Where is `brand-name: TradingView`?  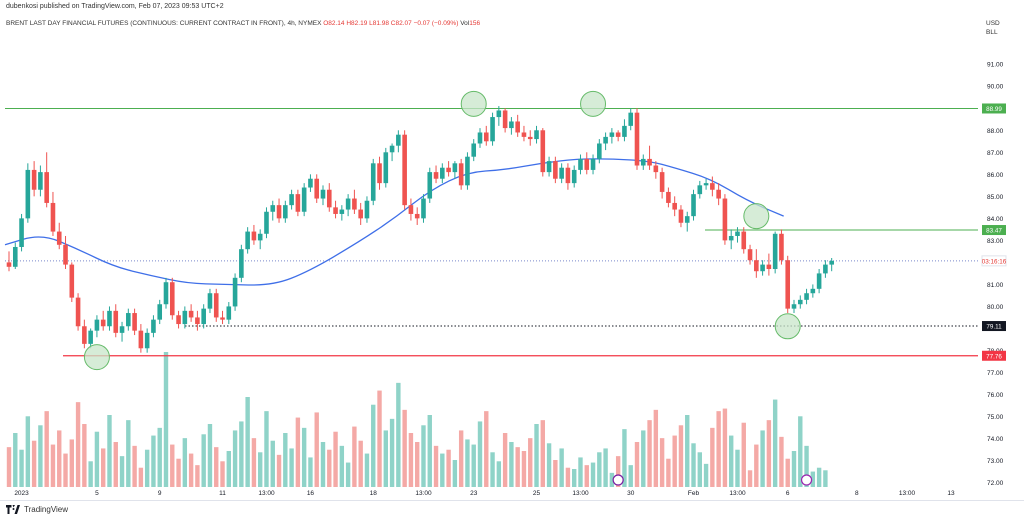
brand-name: TradingView is located at coordinates (46, 509).